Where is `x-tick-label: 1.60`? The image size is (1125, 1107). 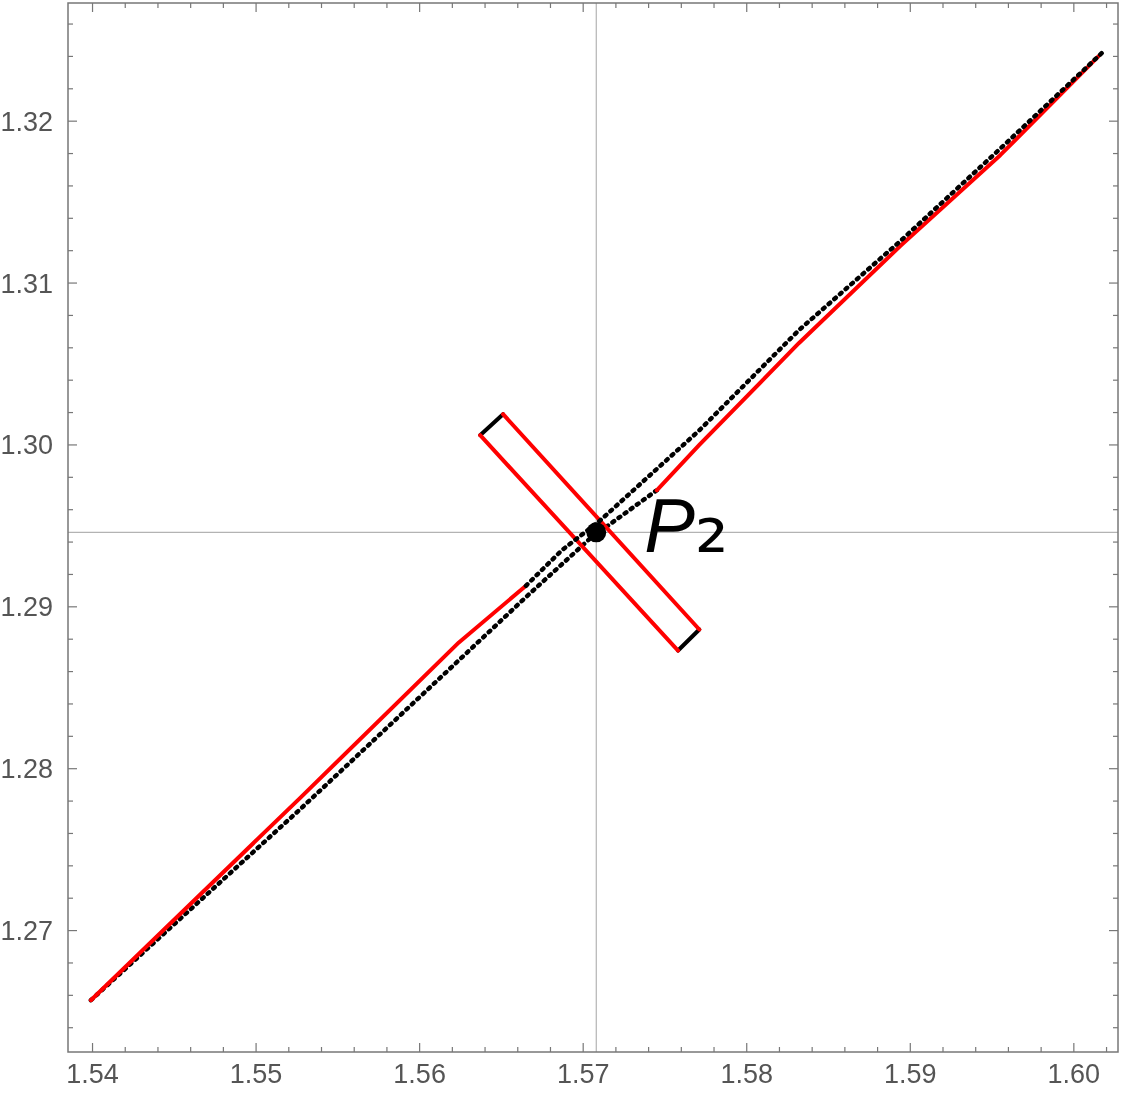 x-tick-label: 1.60 is located at coordinates (1074, 1074).